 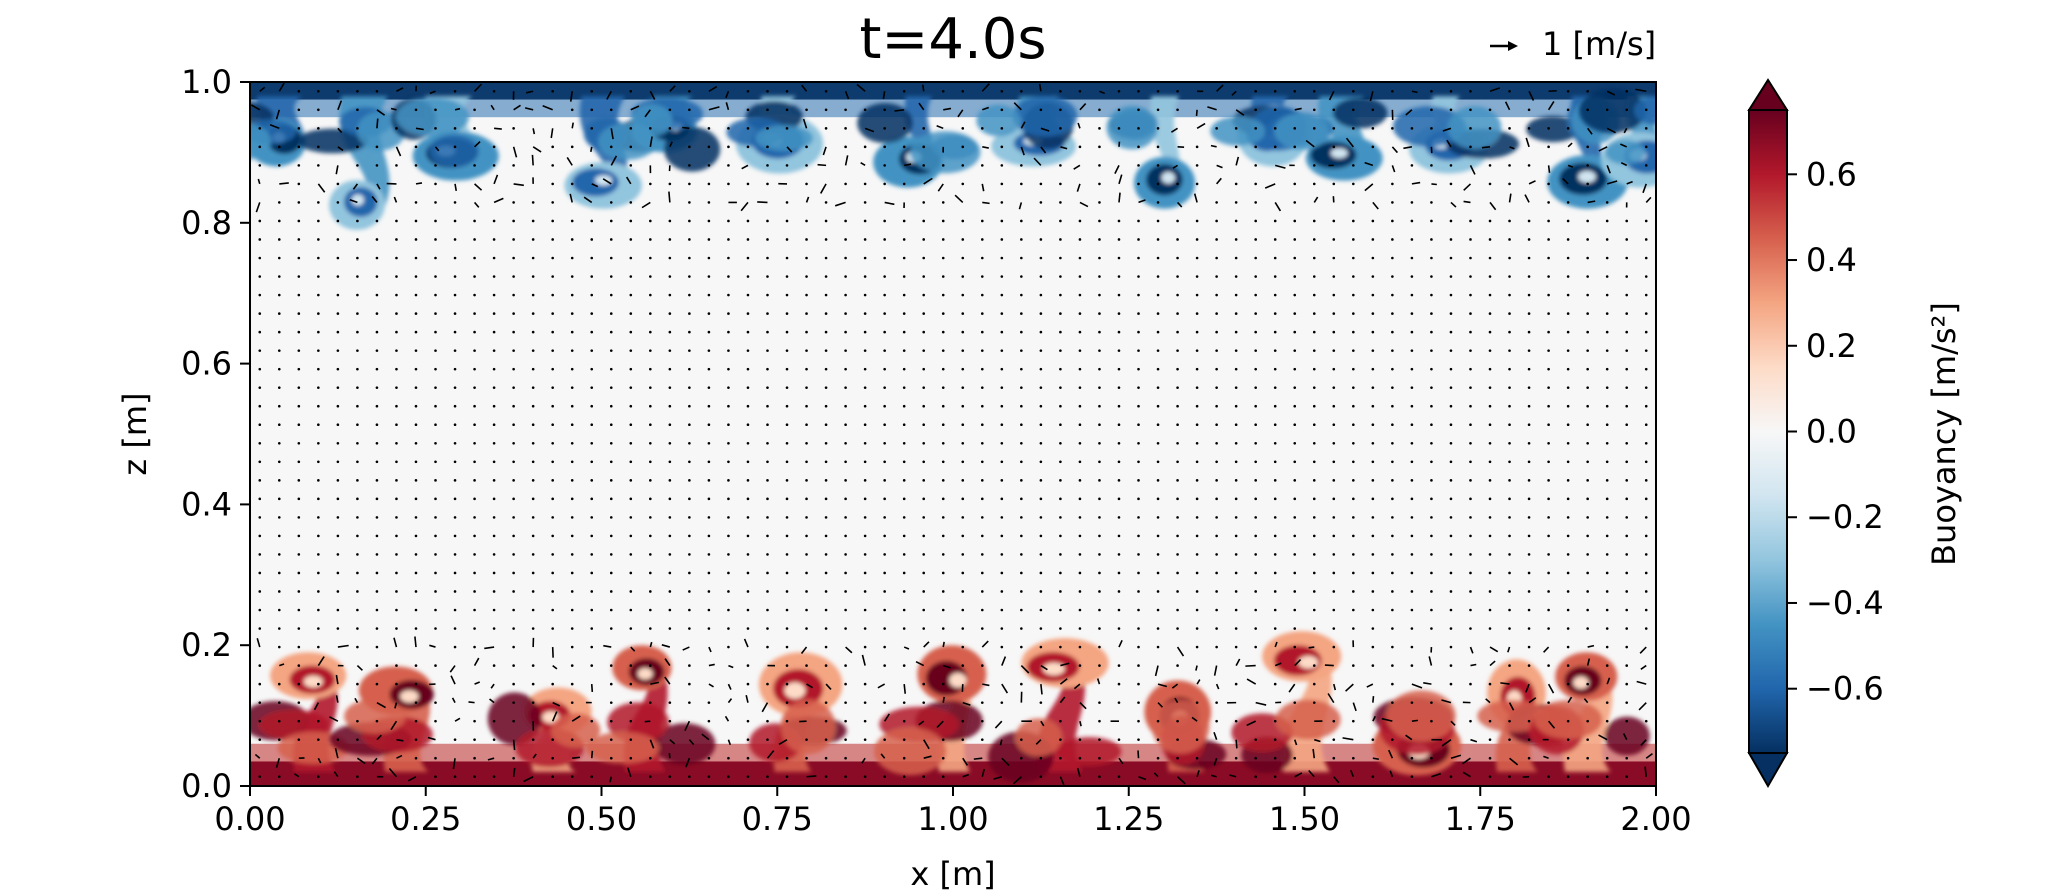 I want to click on colorbar-tick-label: −0.6, so click(x=1845, y=689).